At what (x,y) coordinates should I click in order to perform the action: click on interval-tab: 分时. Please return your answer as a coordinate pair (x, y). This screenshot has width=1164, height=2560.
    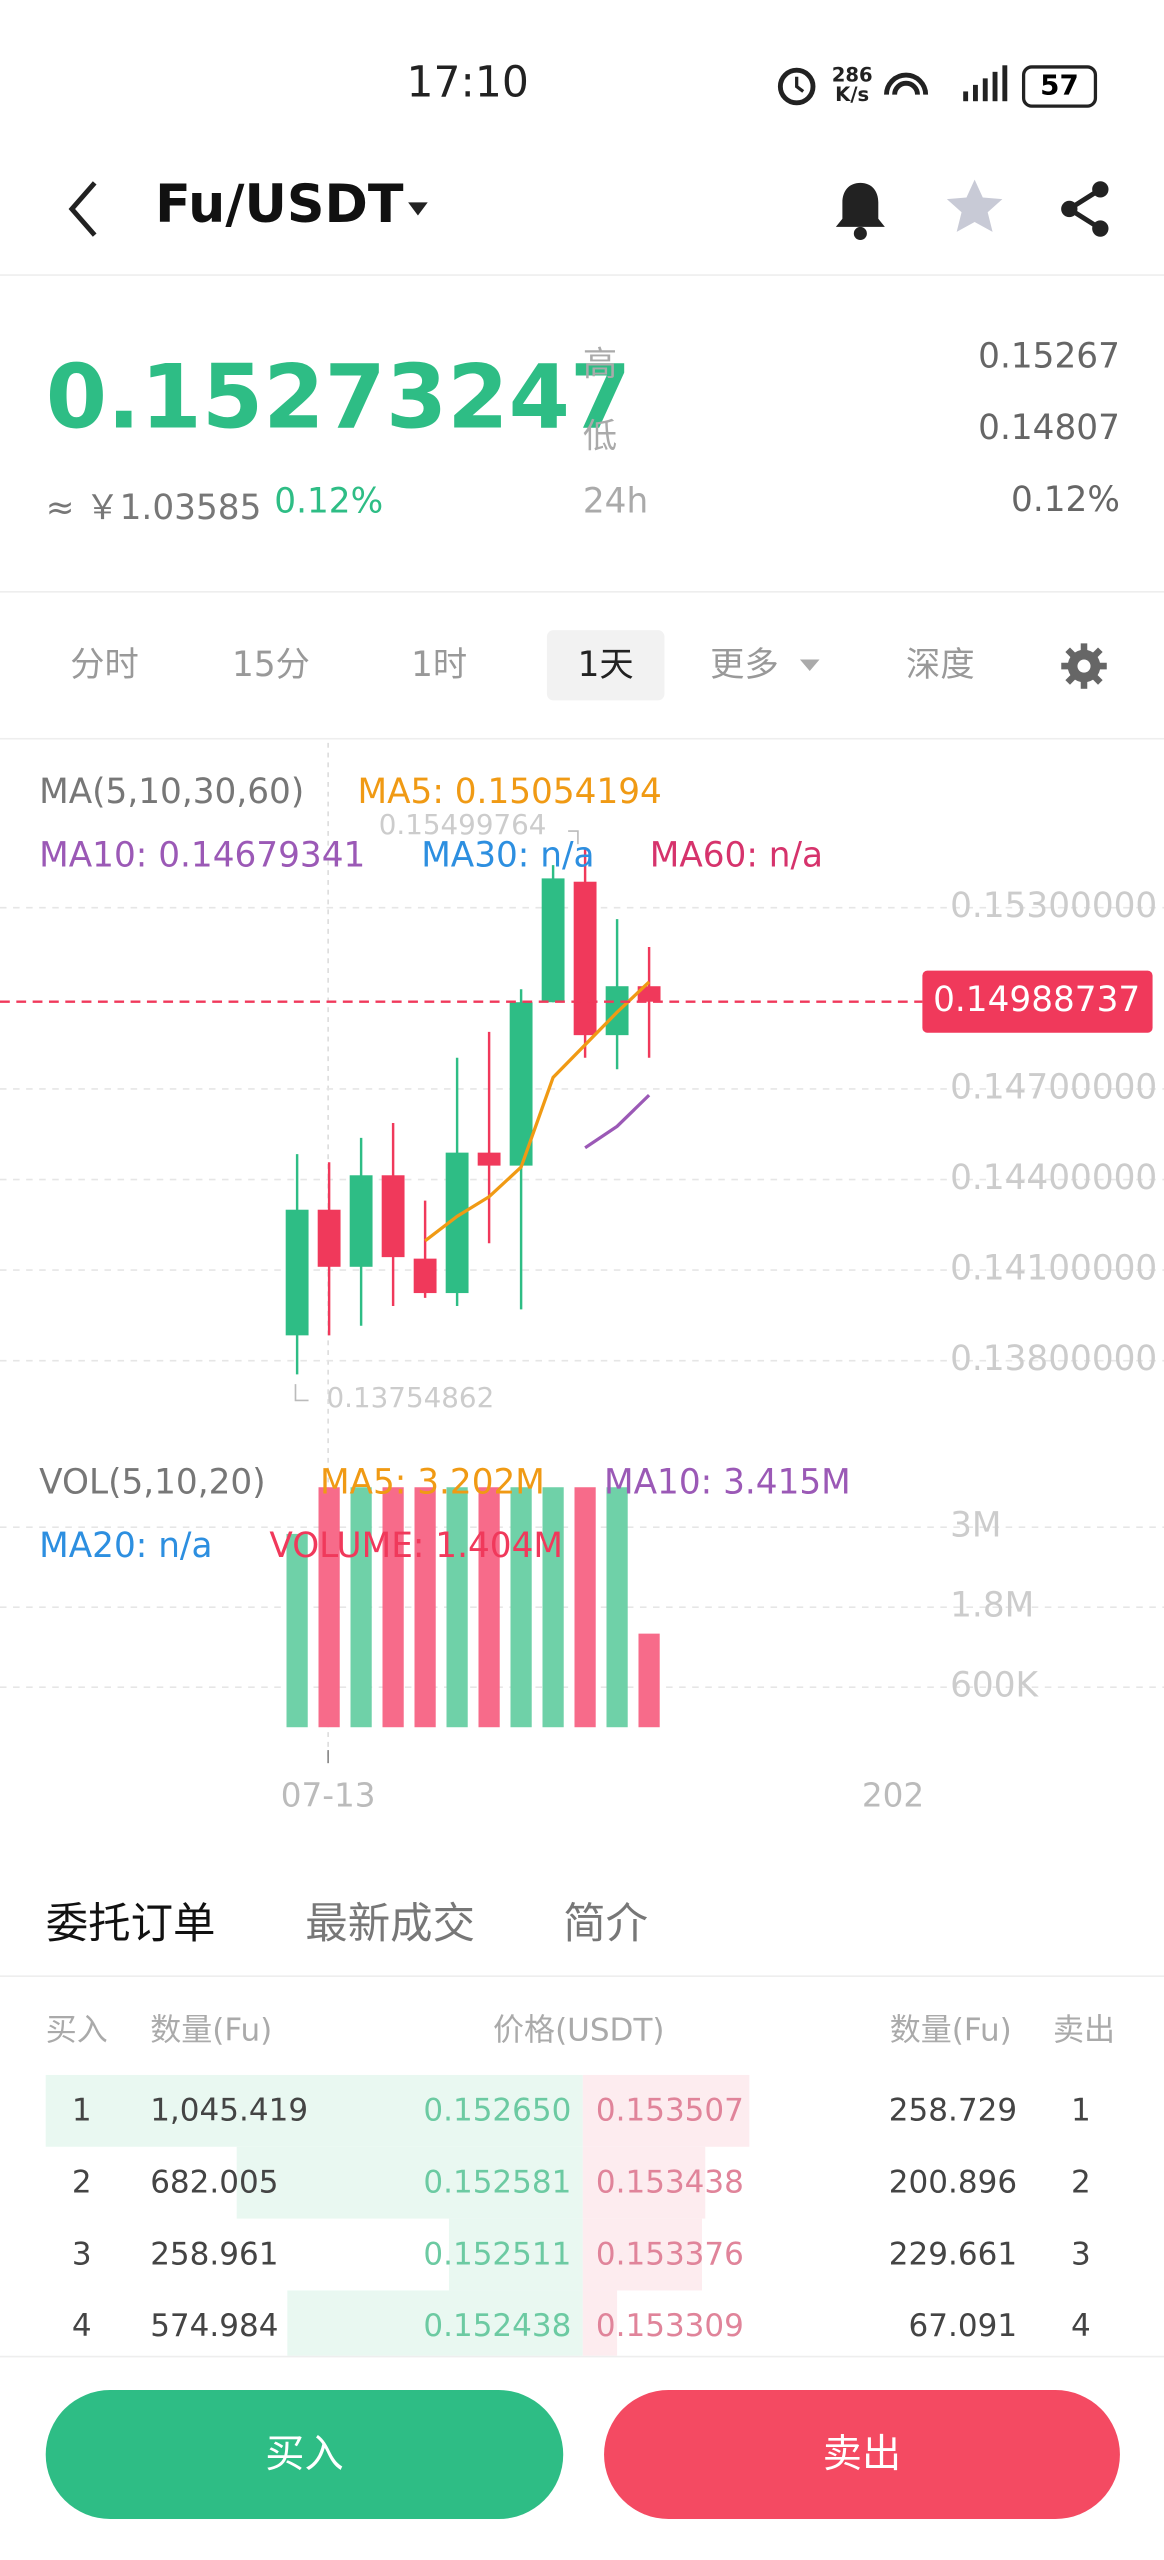
    Looking at the image, I should click on (104, 664).